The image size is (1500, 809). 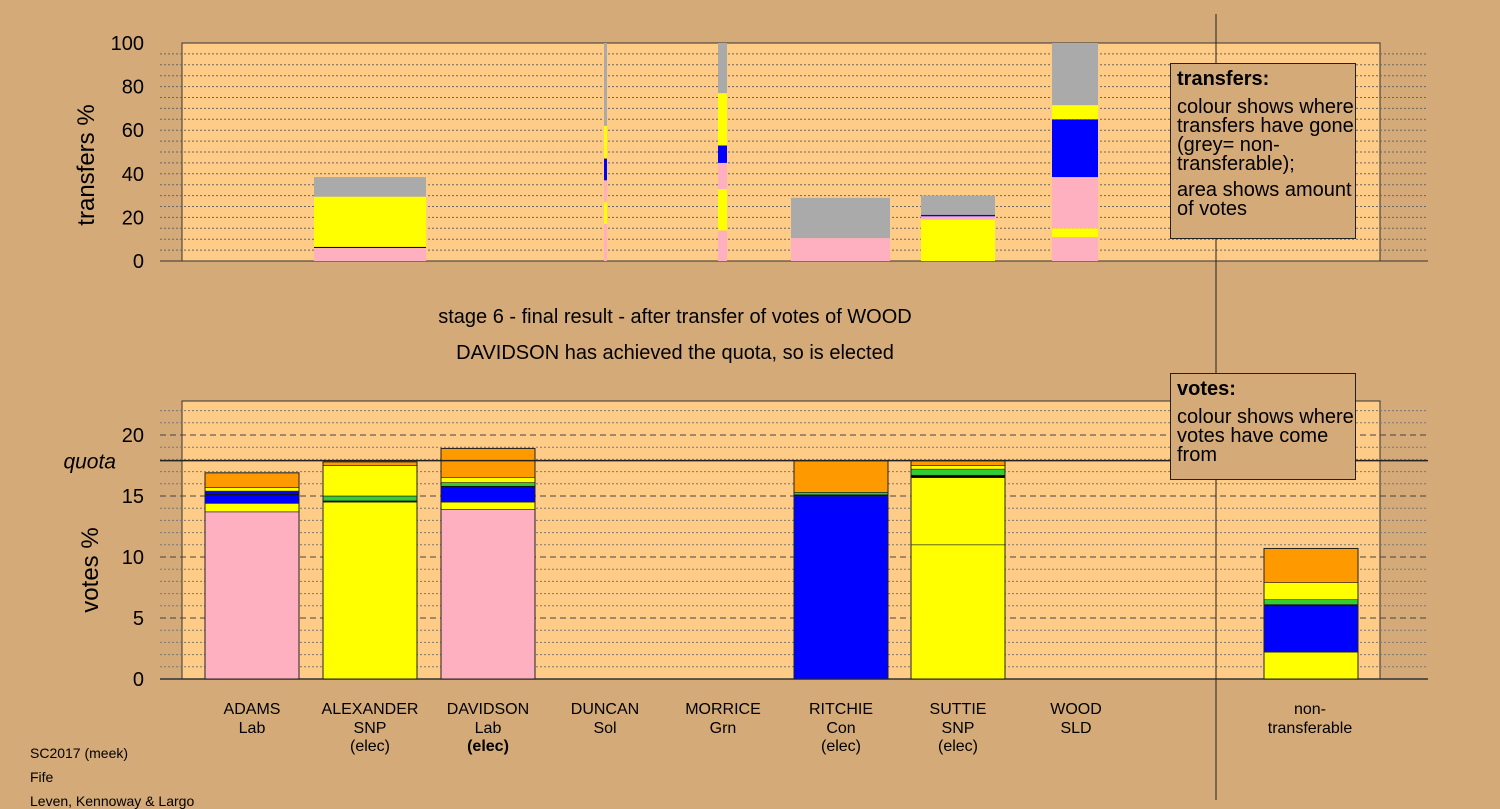 I want to click on votes-y-tick: 15, so click(x=133, y=497).